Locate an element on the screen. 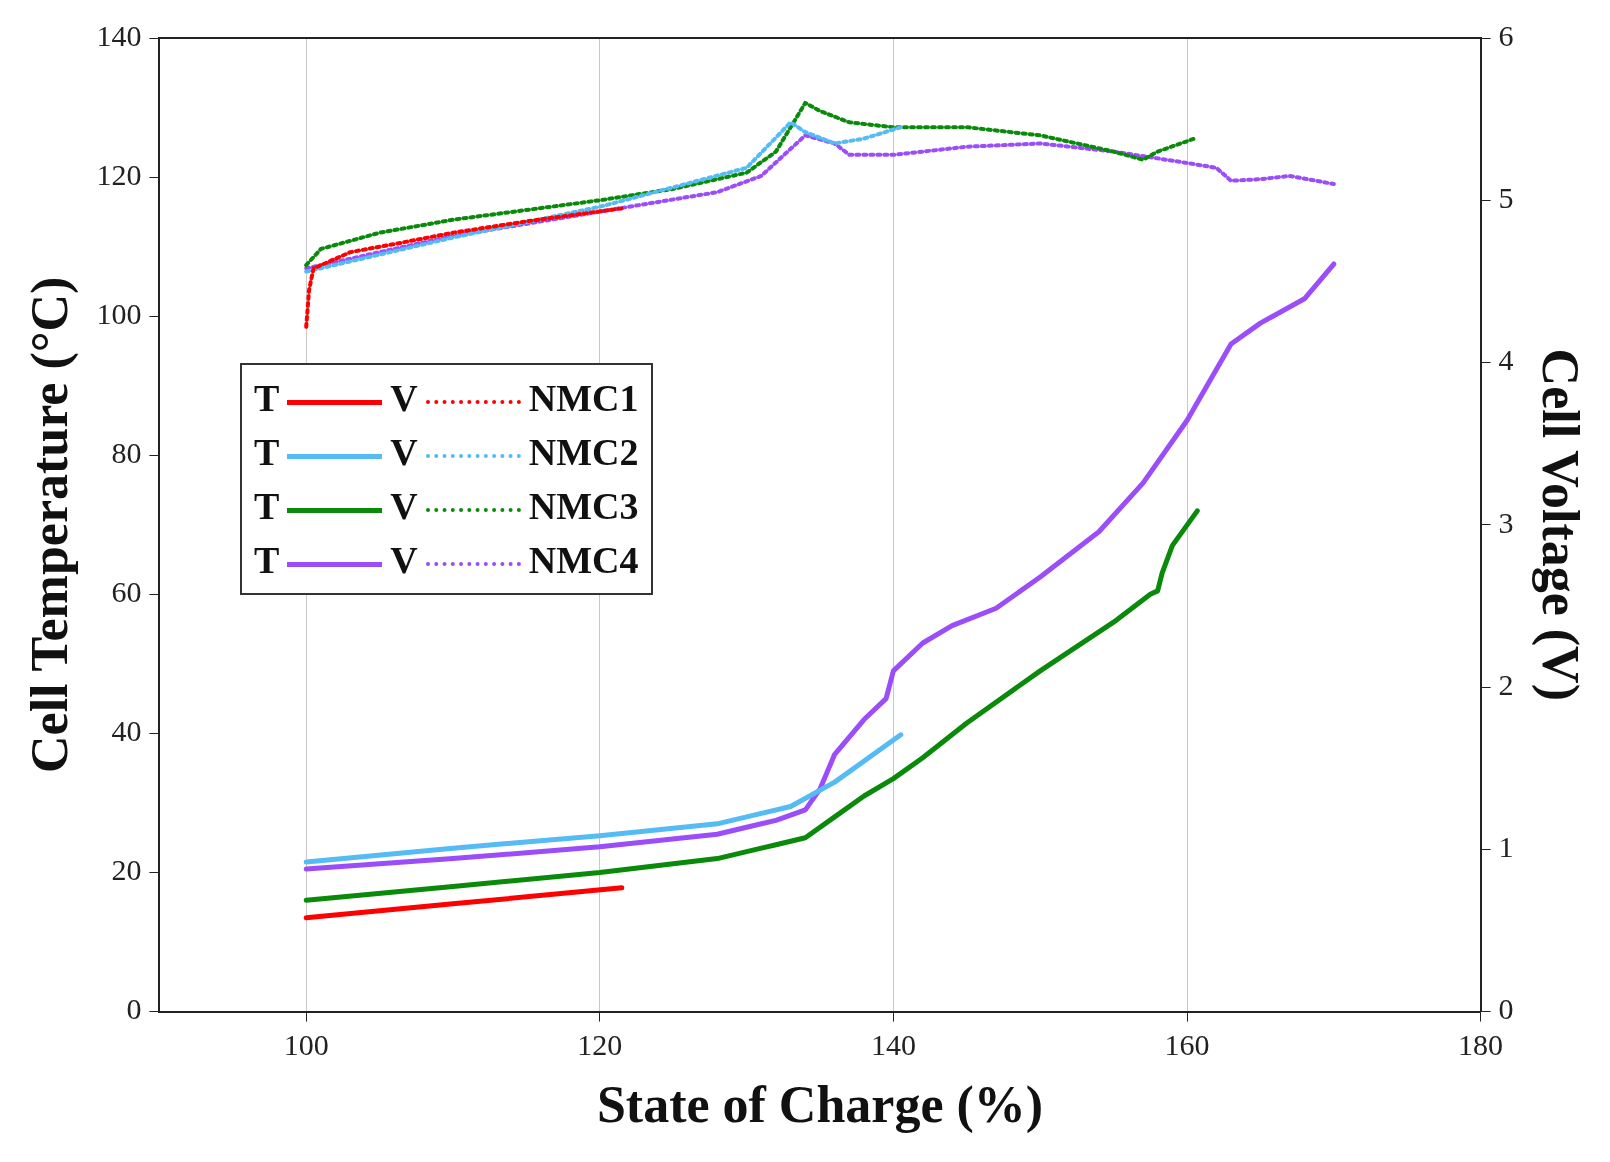 This screenshot has width=1610, height=1162. annotation: T is located at coordinates (267, 398).